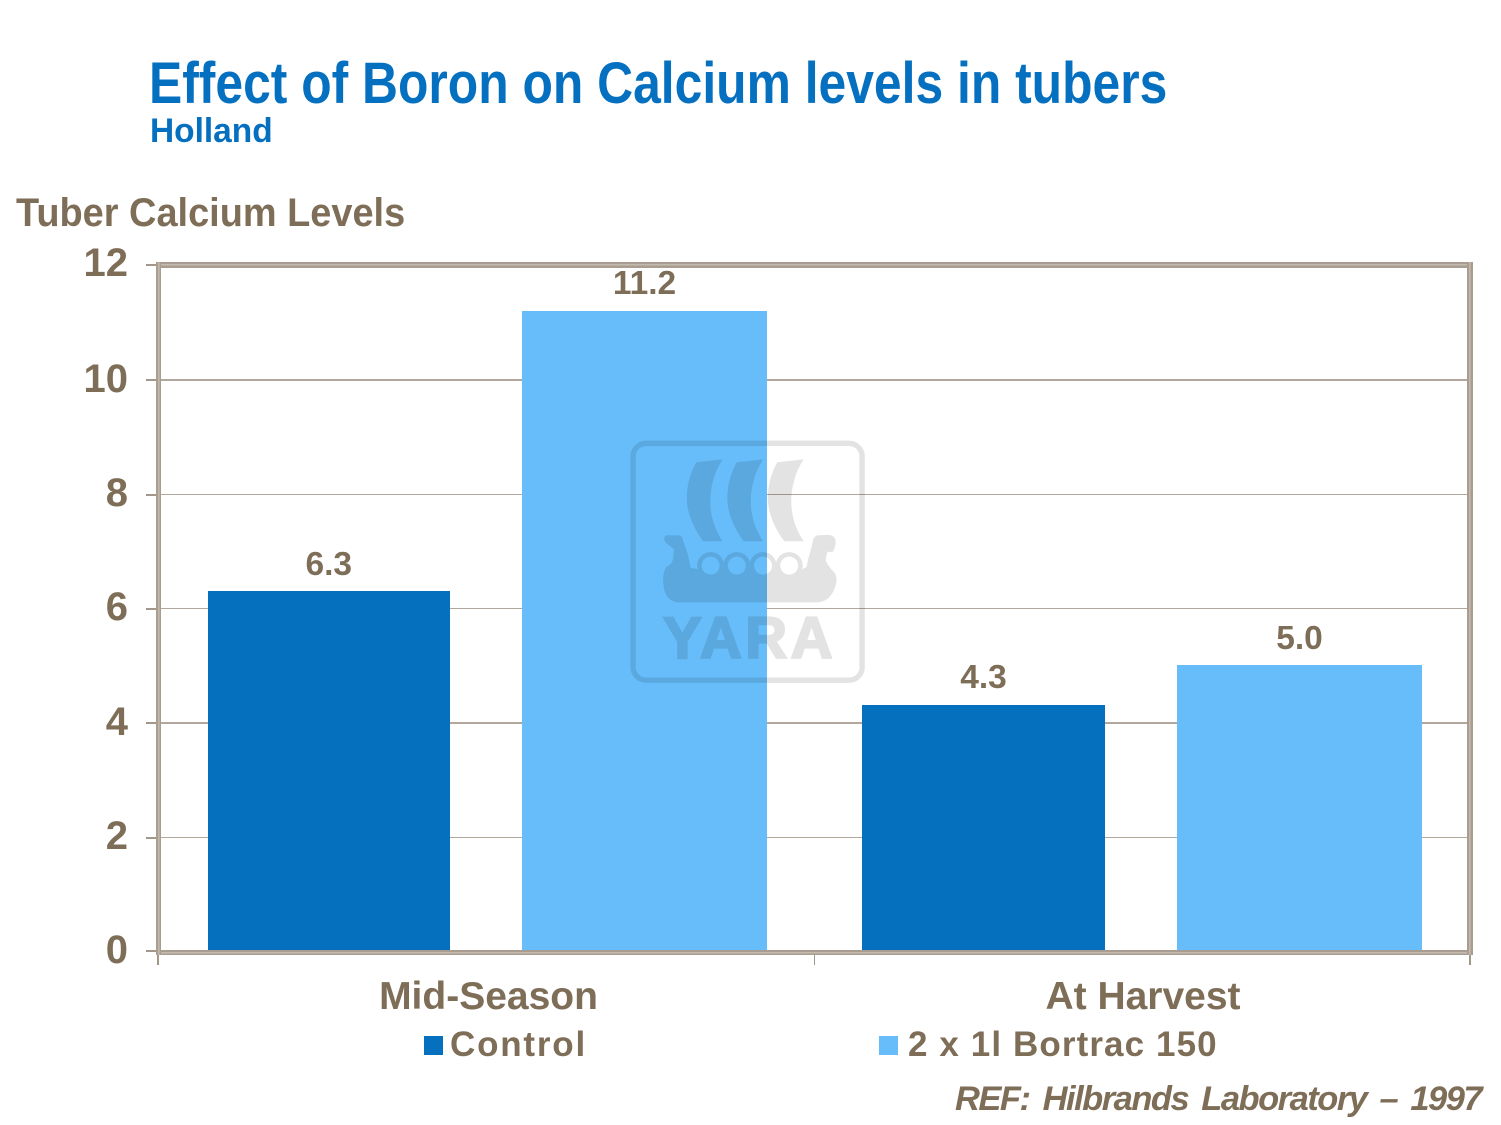 The image size is (1501, 1125). Describe the element at coordinates (749, 638) in the screenshot. I see `svg-text: YARA` at that location.